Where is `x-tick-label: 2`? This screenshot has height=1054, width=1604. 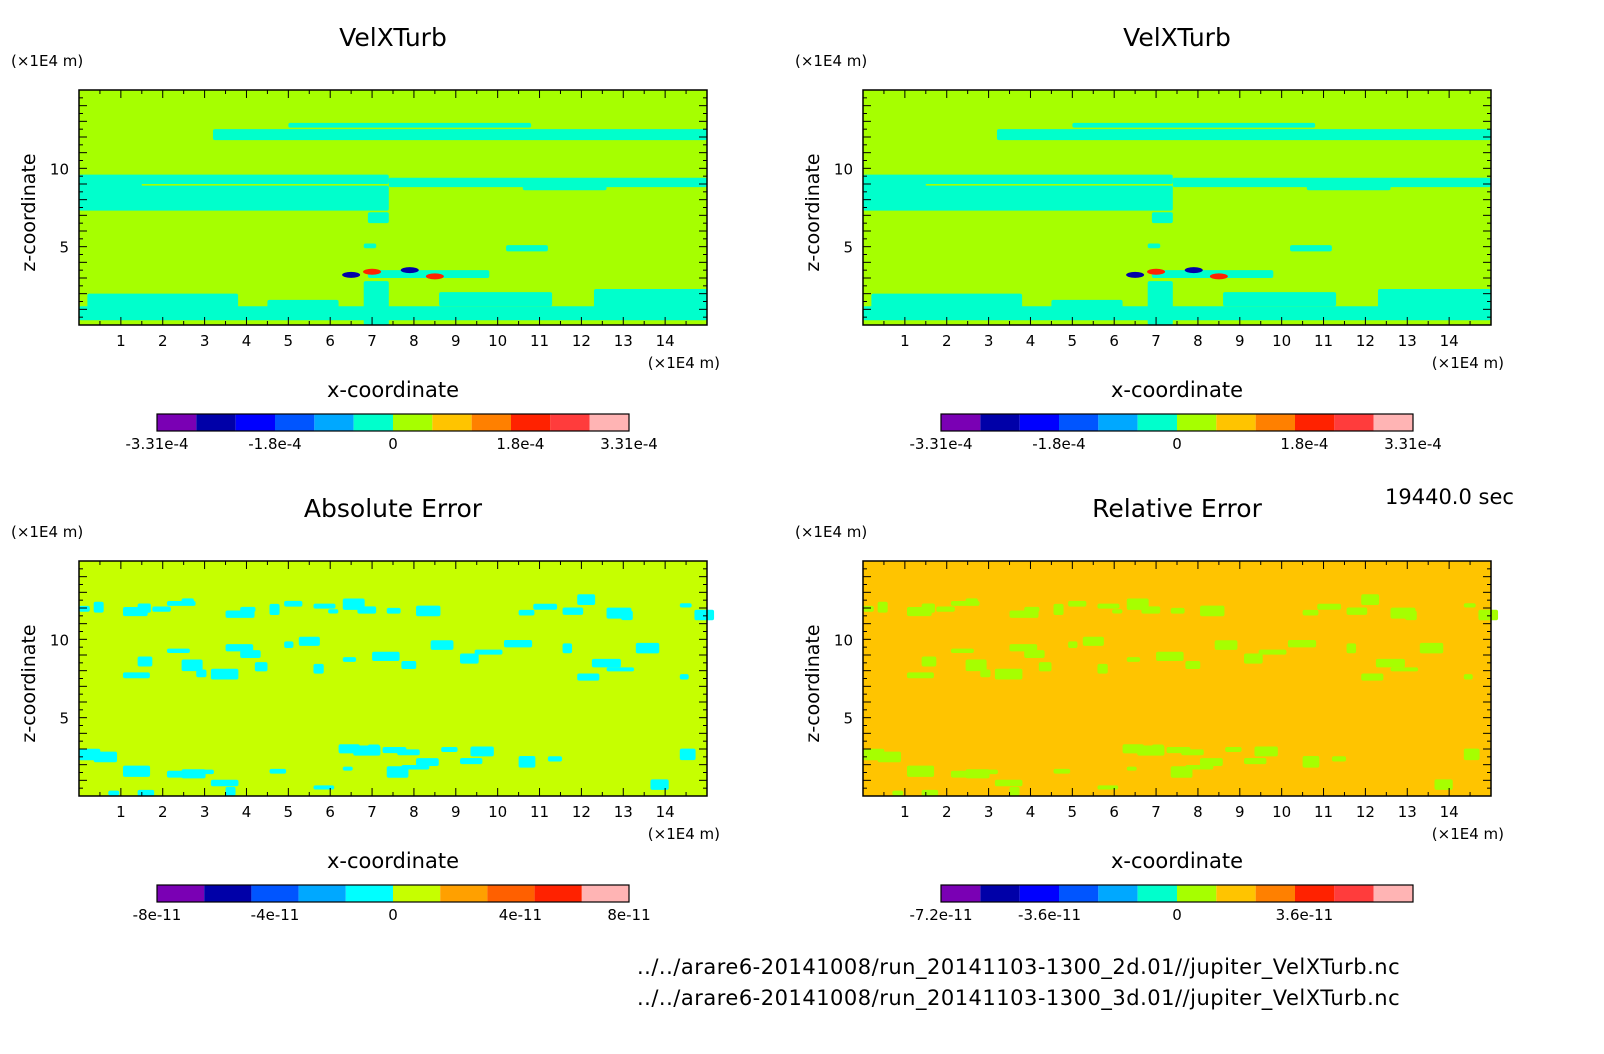
x-tick-label: 2 is located at coordinates (163, 341).